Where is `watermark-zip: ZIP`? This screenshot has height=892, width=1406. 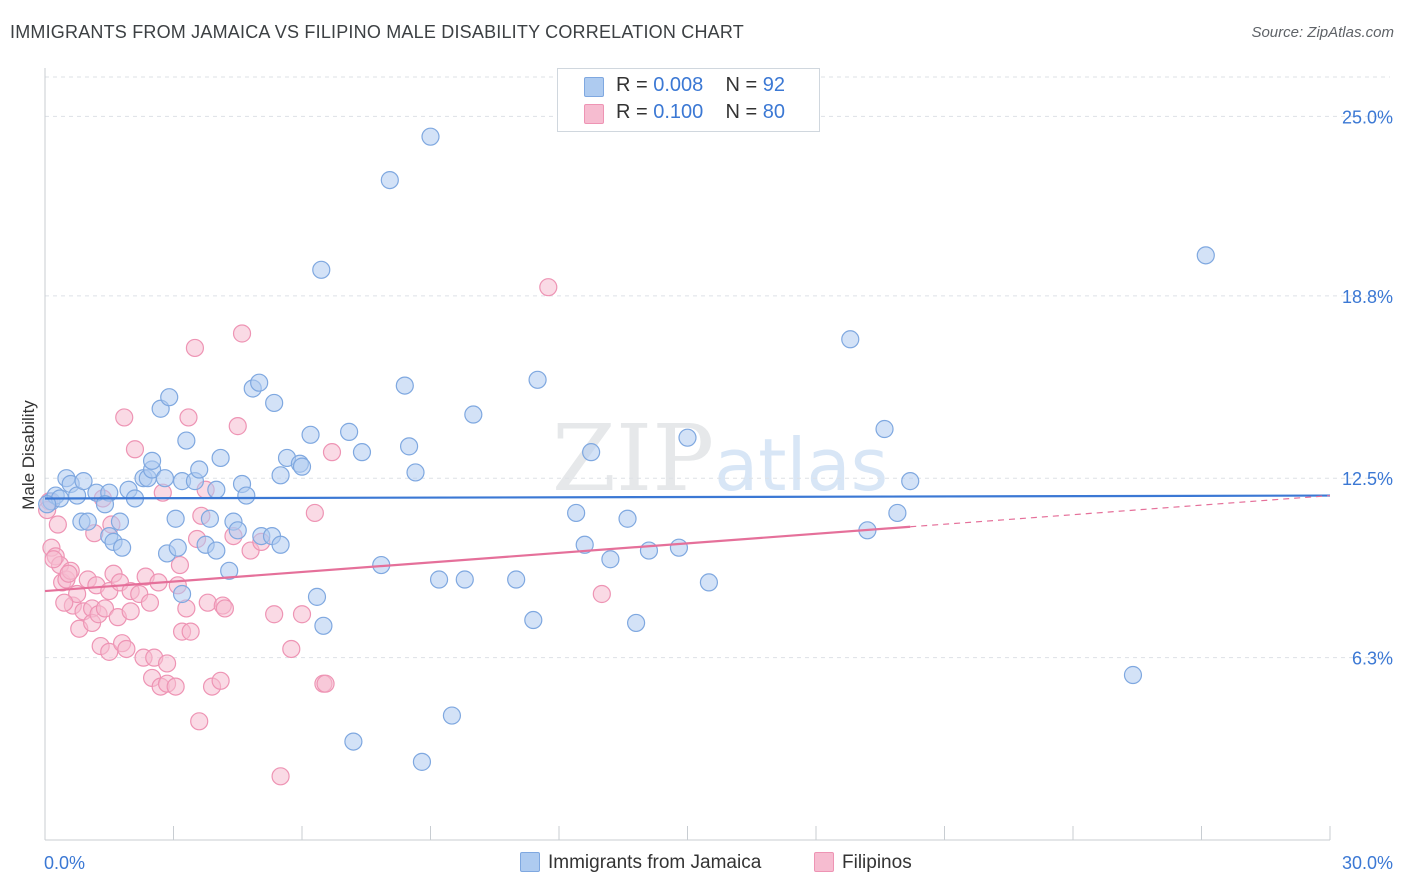
watermark-zip: ZIP is located at coordinates (633, 458).